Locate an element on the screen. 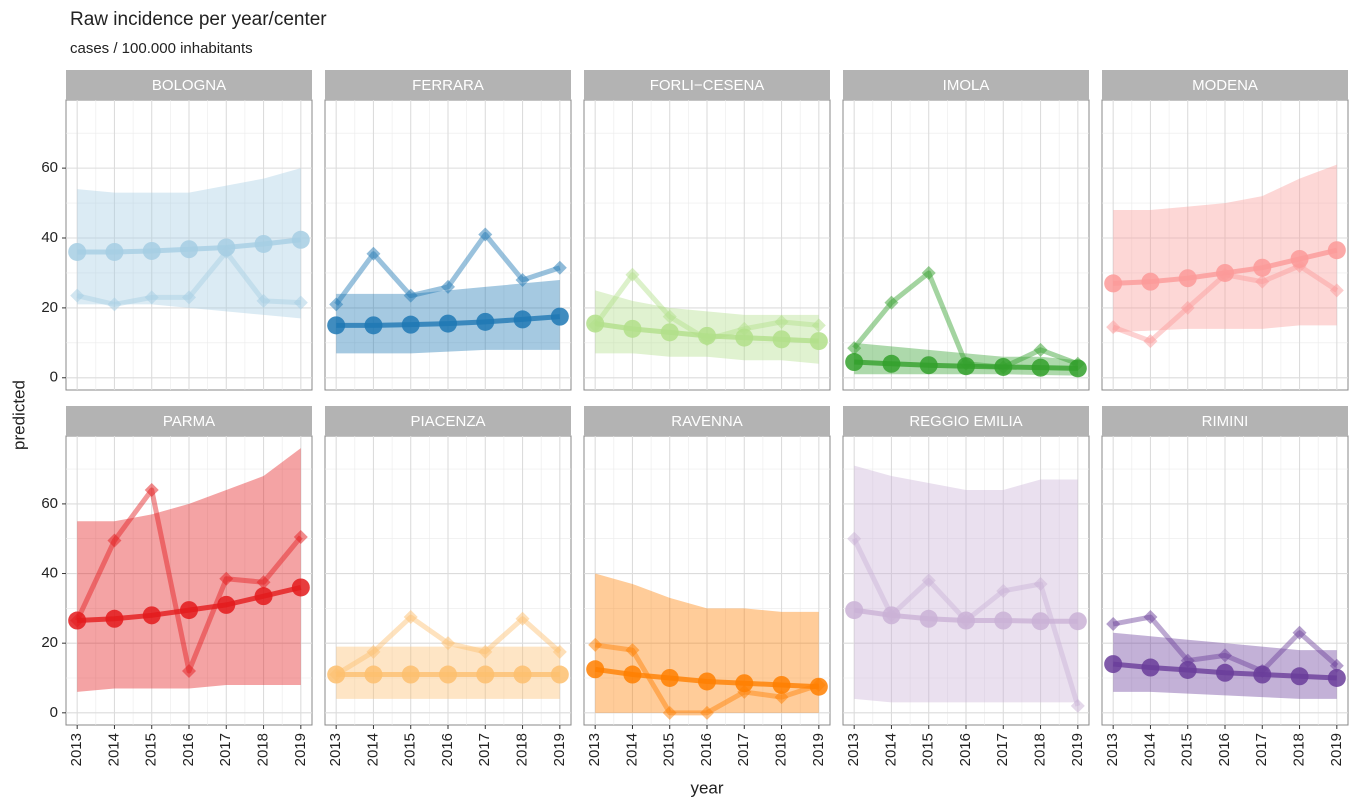  strip-label: FERRARA is located at coordinates (448, 85).